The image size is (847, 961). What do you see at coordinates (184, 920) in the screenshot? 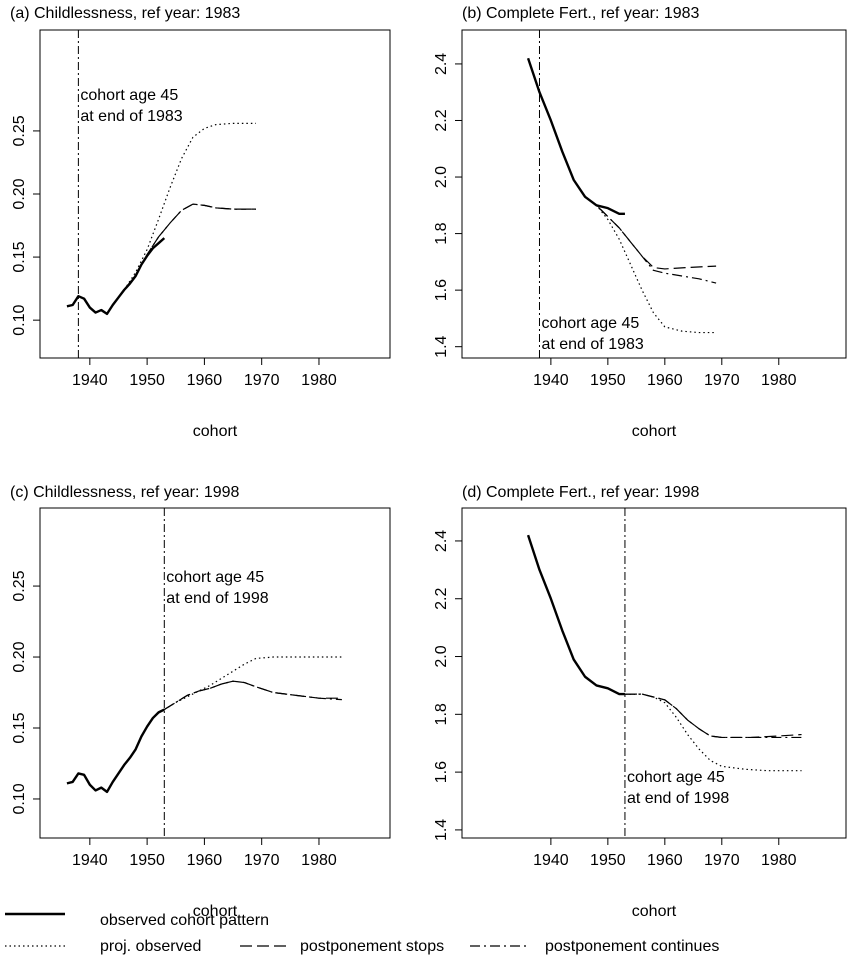
I see `legend-label: observed cohort pattern` at bounding box center [184, 920].